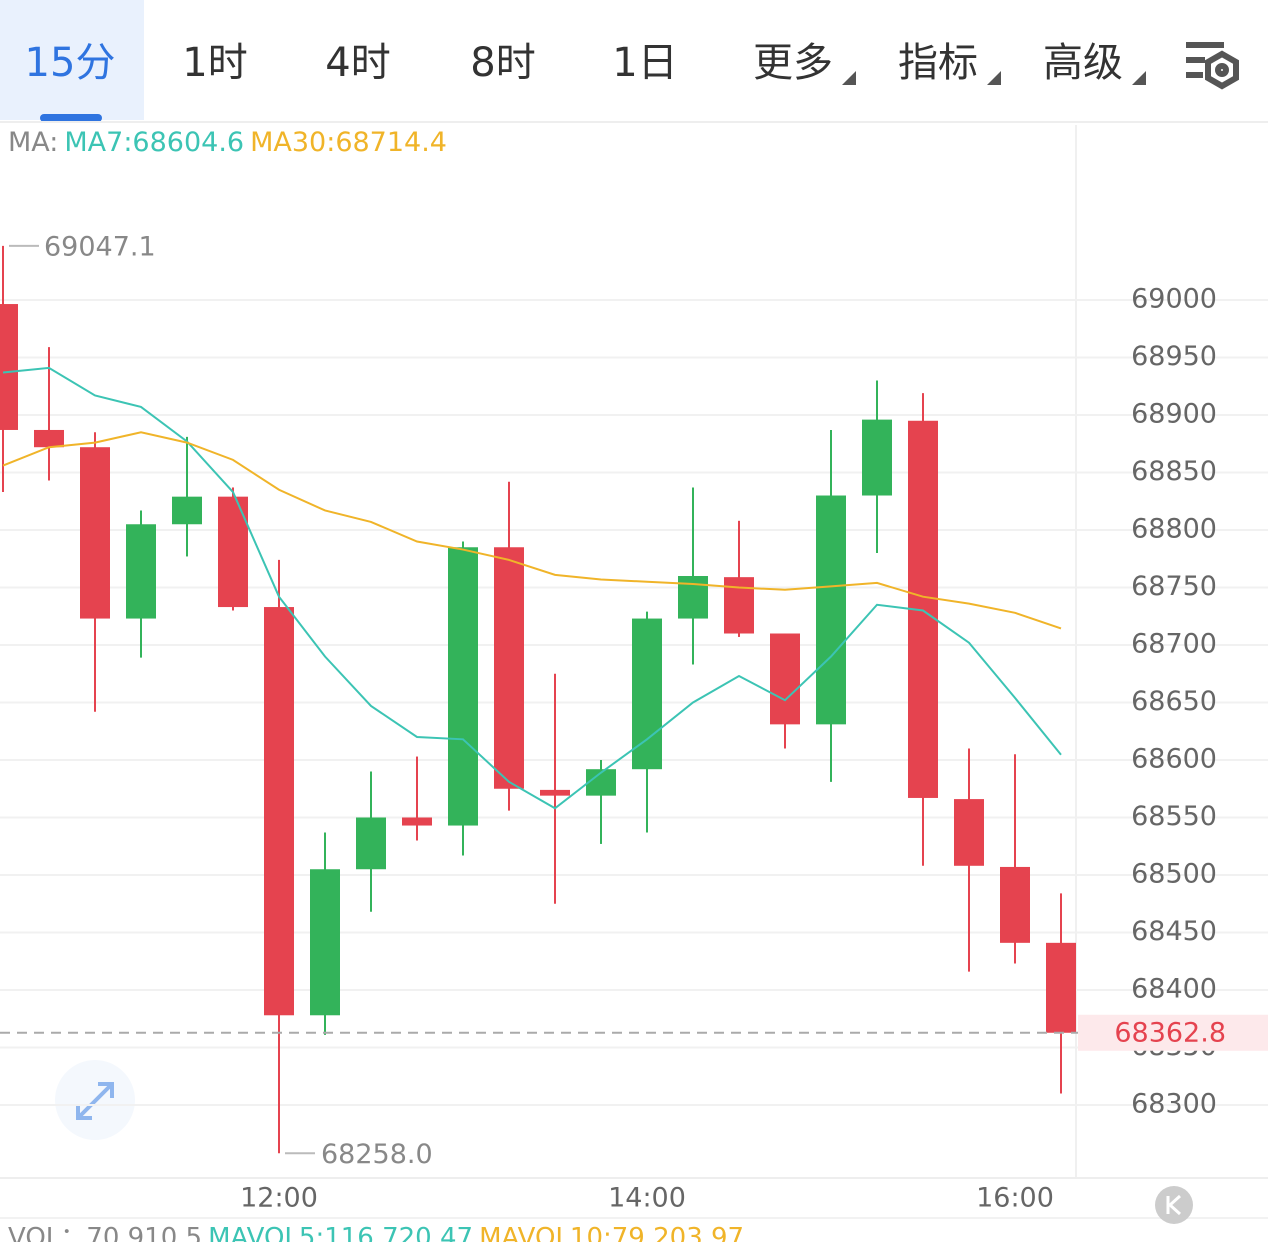 The image size is (1268, 1242). I want to click on y-tick-label: 68650, so click(1174, 701).